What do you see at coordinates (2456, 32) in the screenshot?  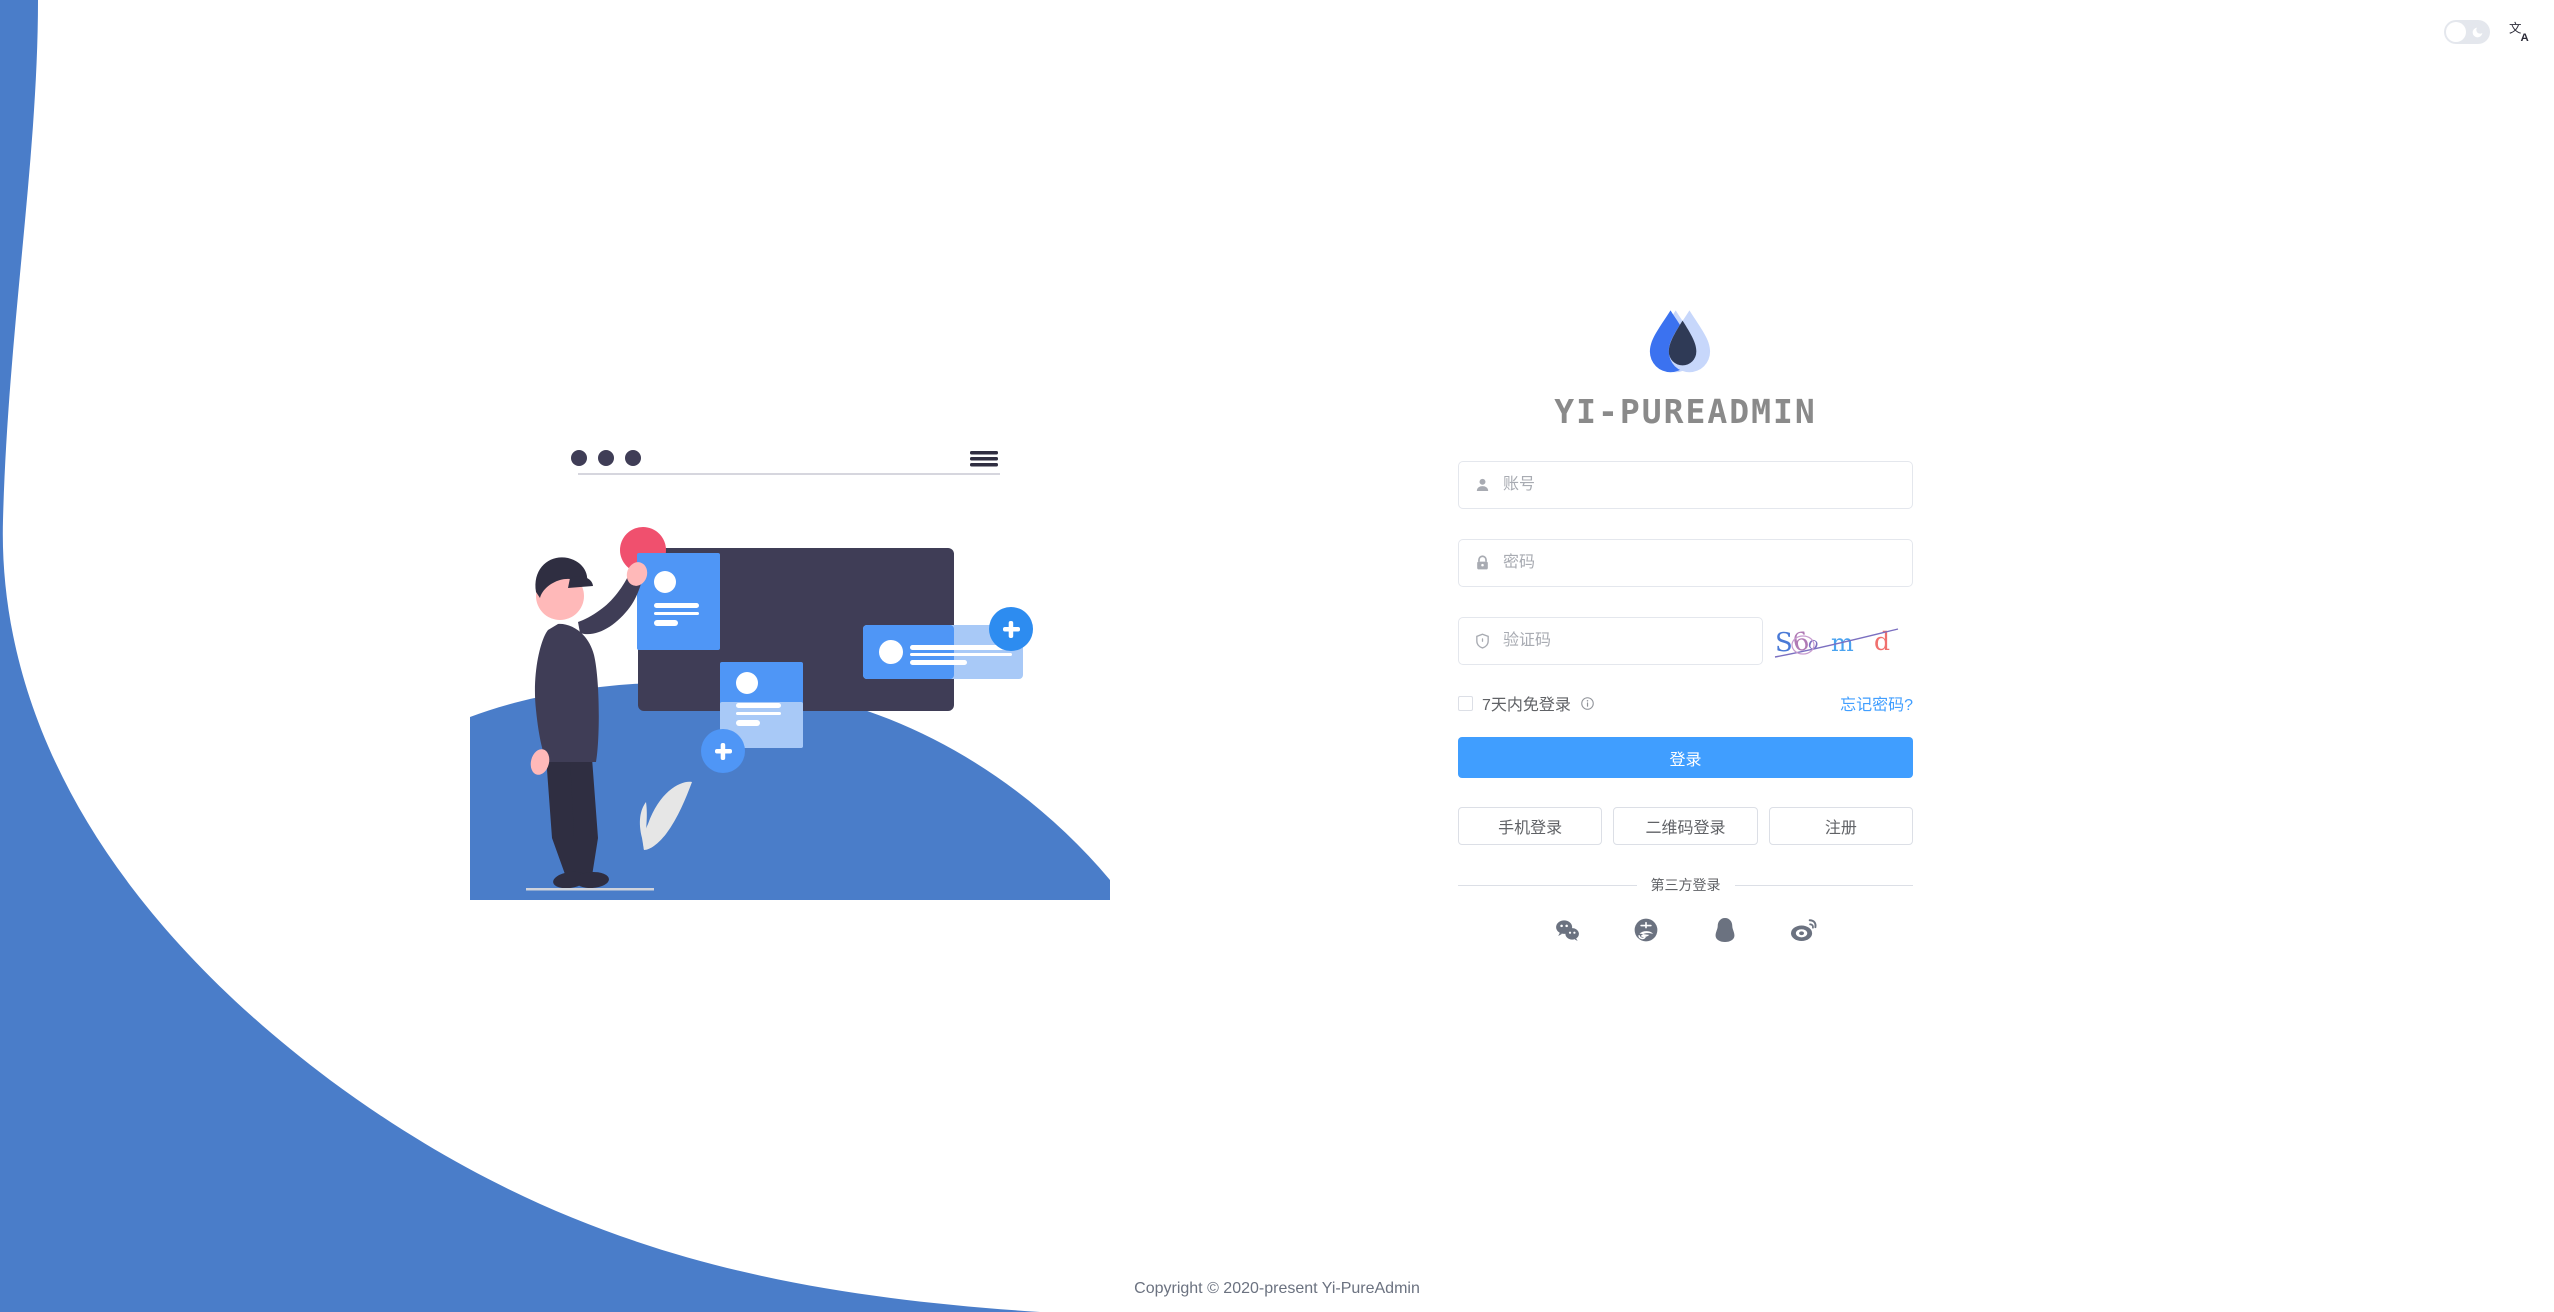 I see `toggle-knob` at bounding box center [2456, 32].